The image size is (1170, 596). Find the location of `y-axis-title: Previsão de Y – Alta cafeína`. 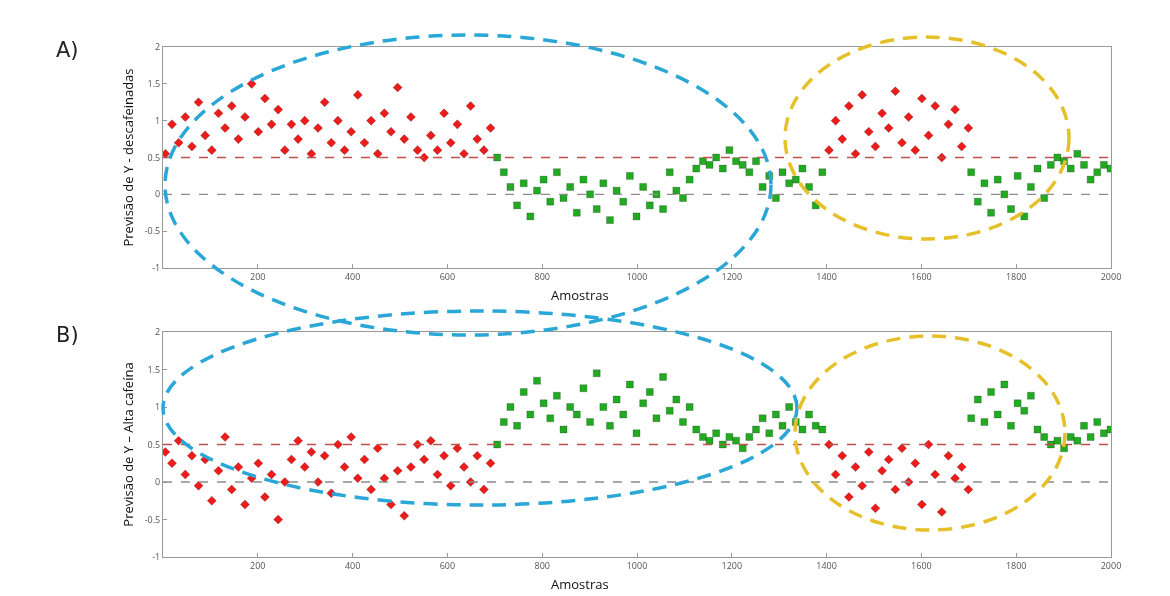

y-axis-title: Previsão de Y – Alta cafeína is located at coordinates (127, 444).